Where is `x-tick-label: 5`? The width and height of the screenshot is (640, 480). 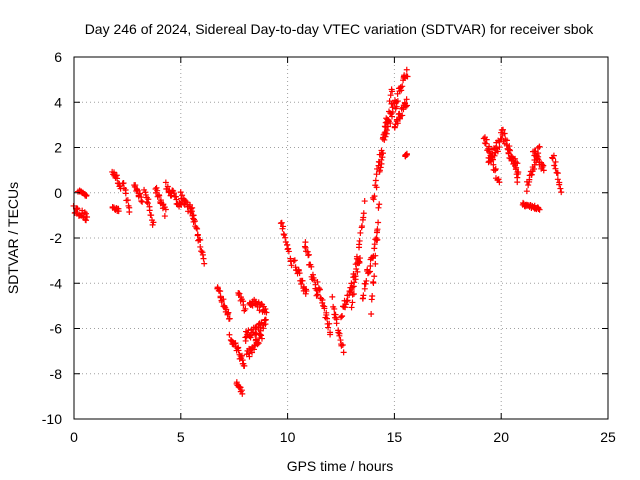
x-tick-label: 5 is located at coordinates (181, 437).